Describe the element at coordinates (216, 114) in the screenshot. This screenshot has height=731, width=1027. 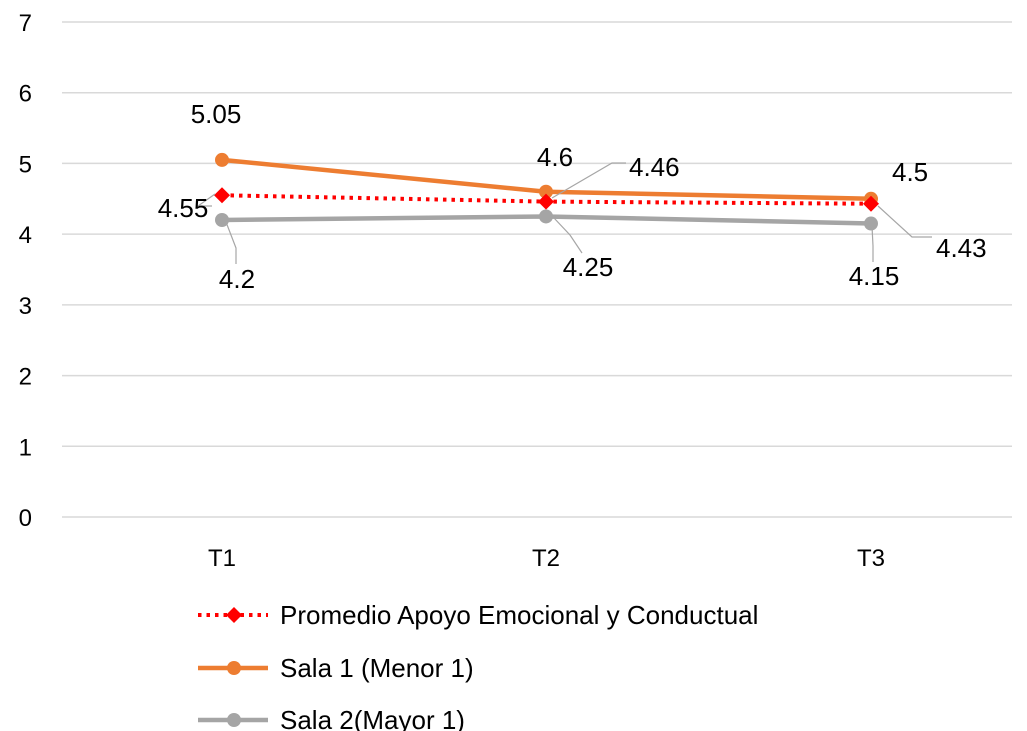
I see `data-label: 5.05` at that location.